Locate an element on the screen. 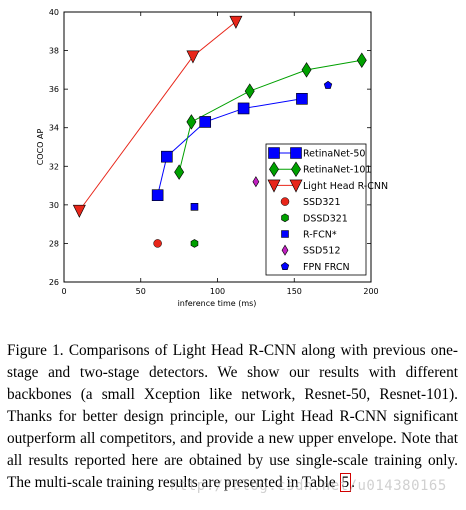  data-point-fpn-frcn is located at coordinates (328, 84).